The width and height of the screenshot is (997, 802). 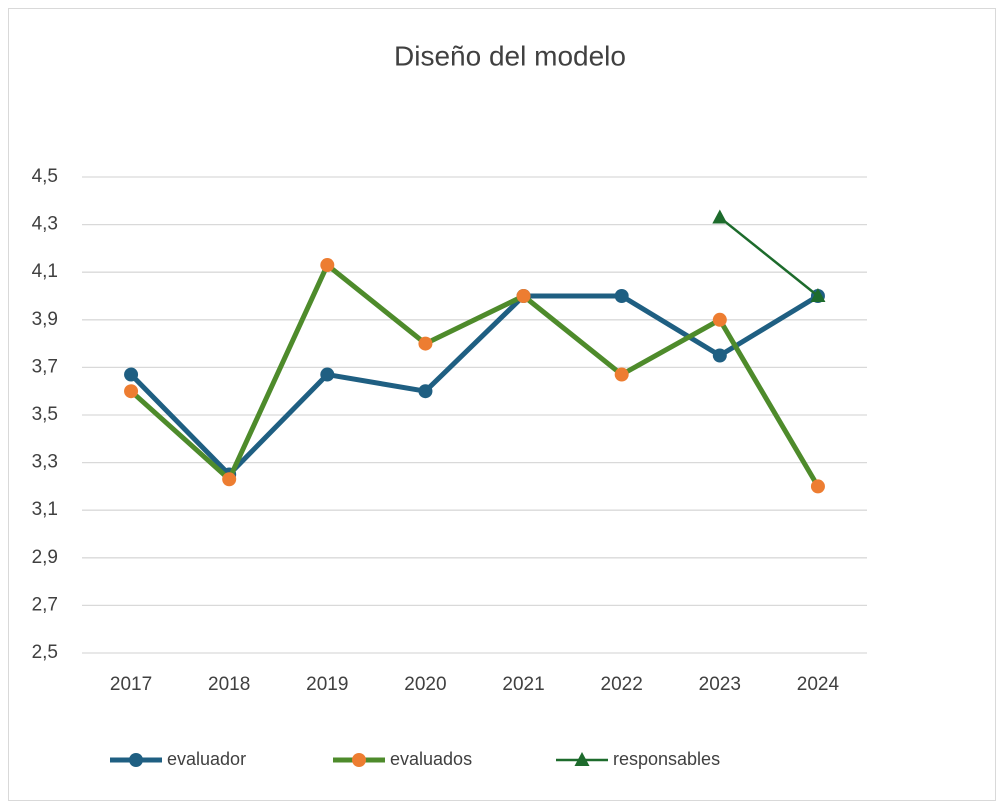 What do you see at coordinates (431, 759) in the screenshot?
I see `legend-label: evaluados` at bounding box center [431, 759].